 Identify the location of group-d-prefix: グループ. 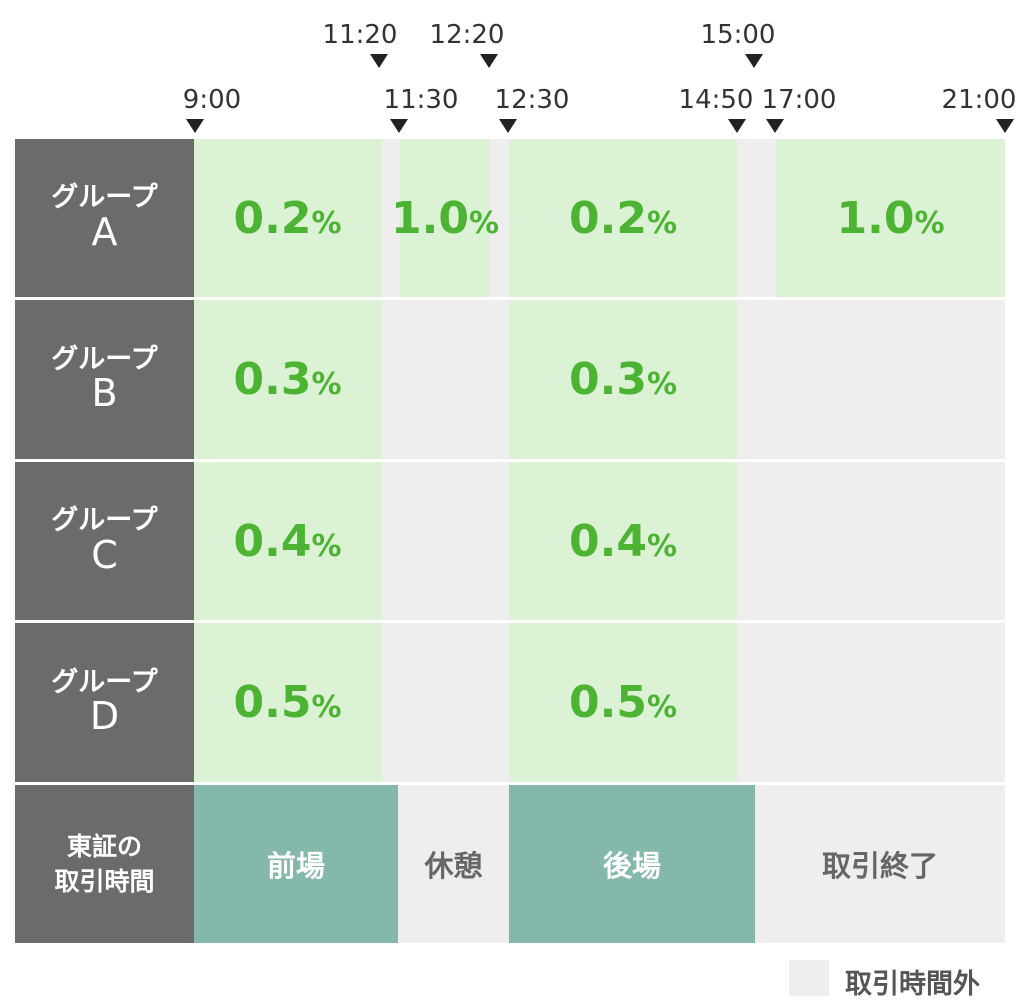
(104, 682).